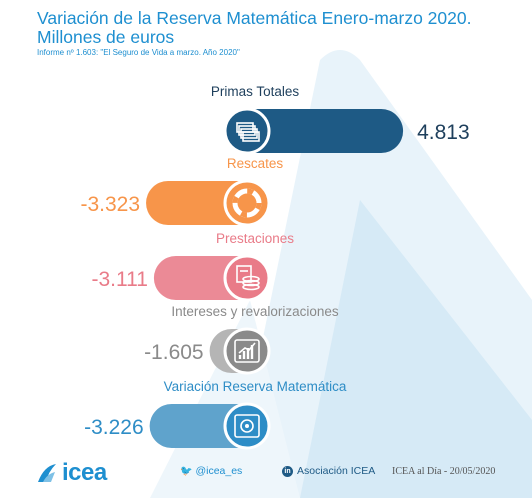  I want to click on value-label: 4.813, so click(443, 132).